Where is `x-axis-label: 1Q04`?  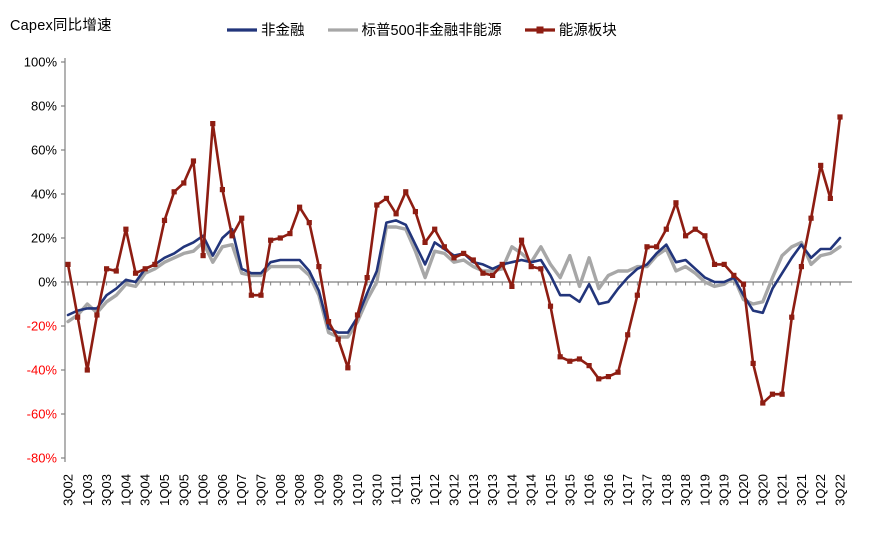 x-axis-label: 1Q04 is located at coordinates (125, 490).